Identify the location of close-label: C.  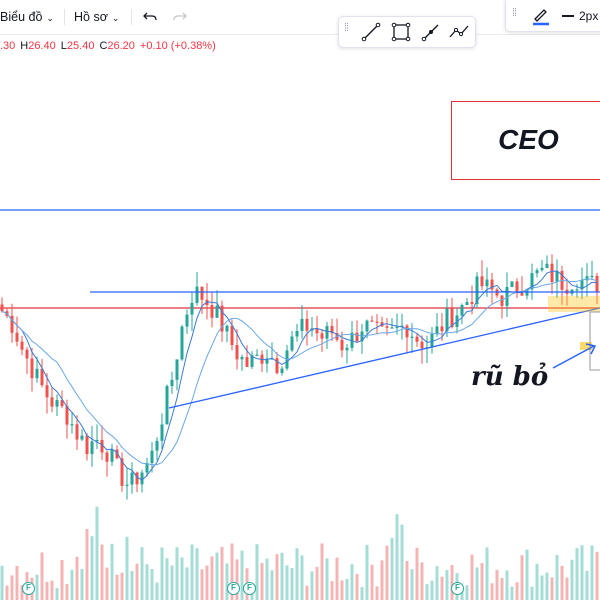
(103, 46).